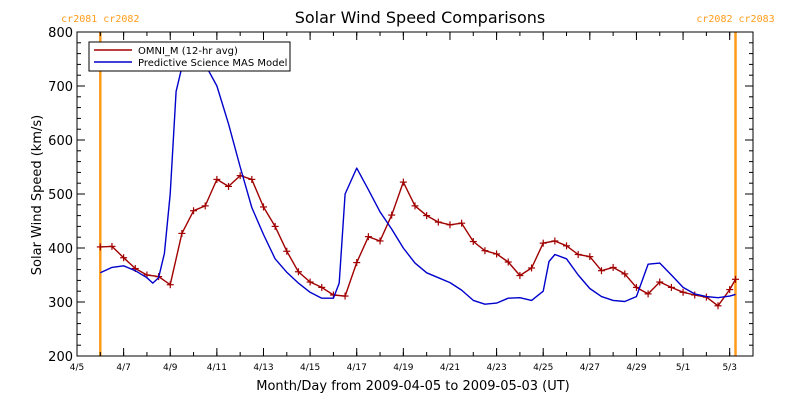 The height and width of the screenshot is (400, 800). What do you see at coordinates (590, 368) in the screenshot?
I see `x-tick-label-11: 4/27` at bounding box center [590, 368].